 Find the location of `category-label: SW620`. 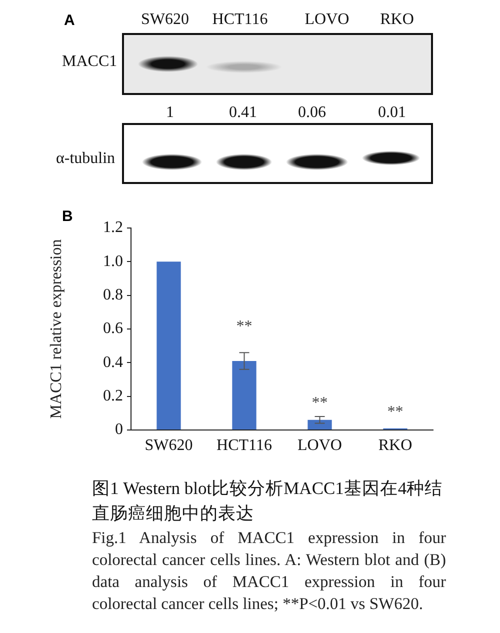

category-label: SW620 is located at coordinates (165, 19).